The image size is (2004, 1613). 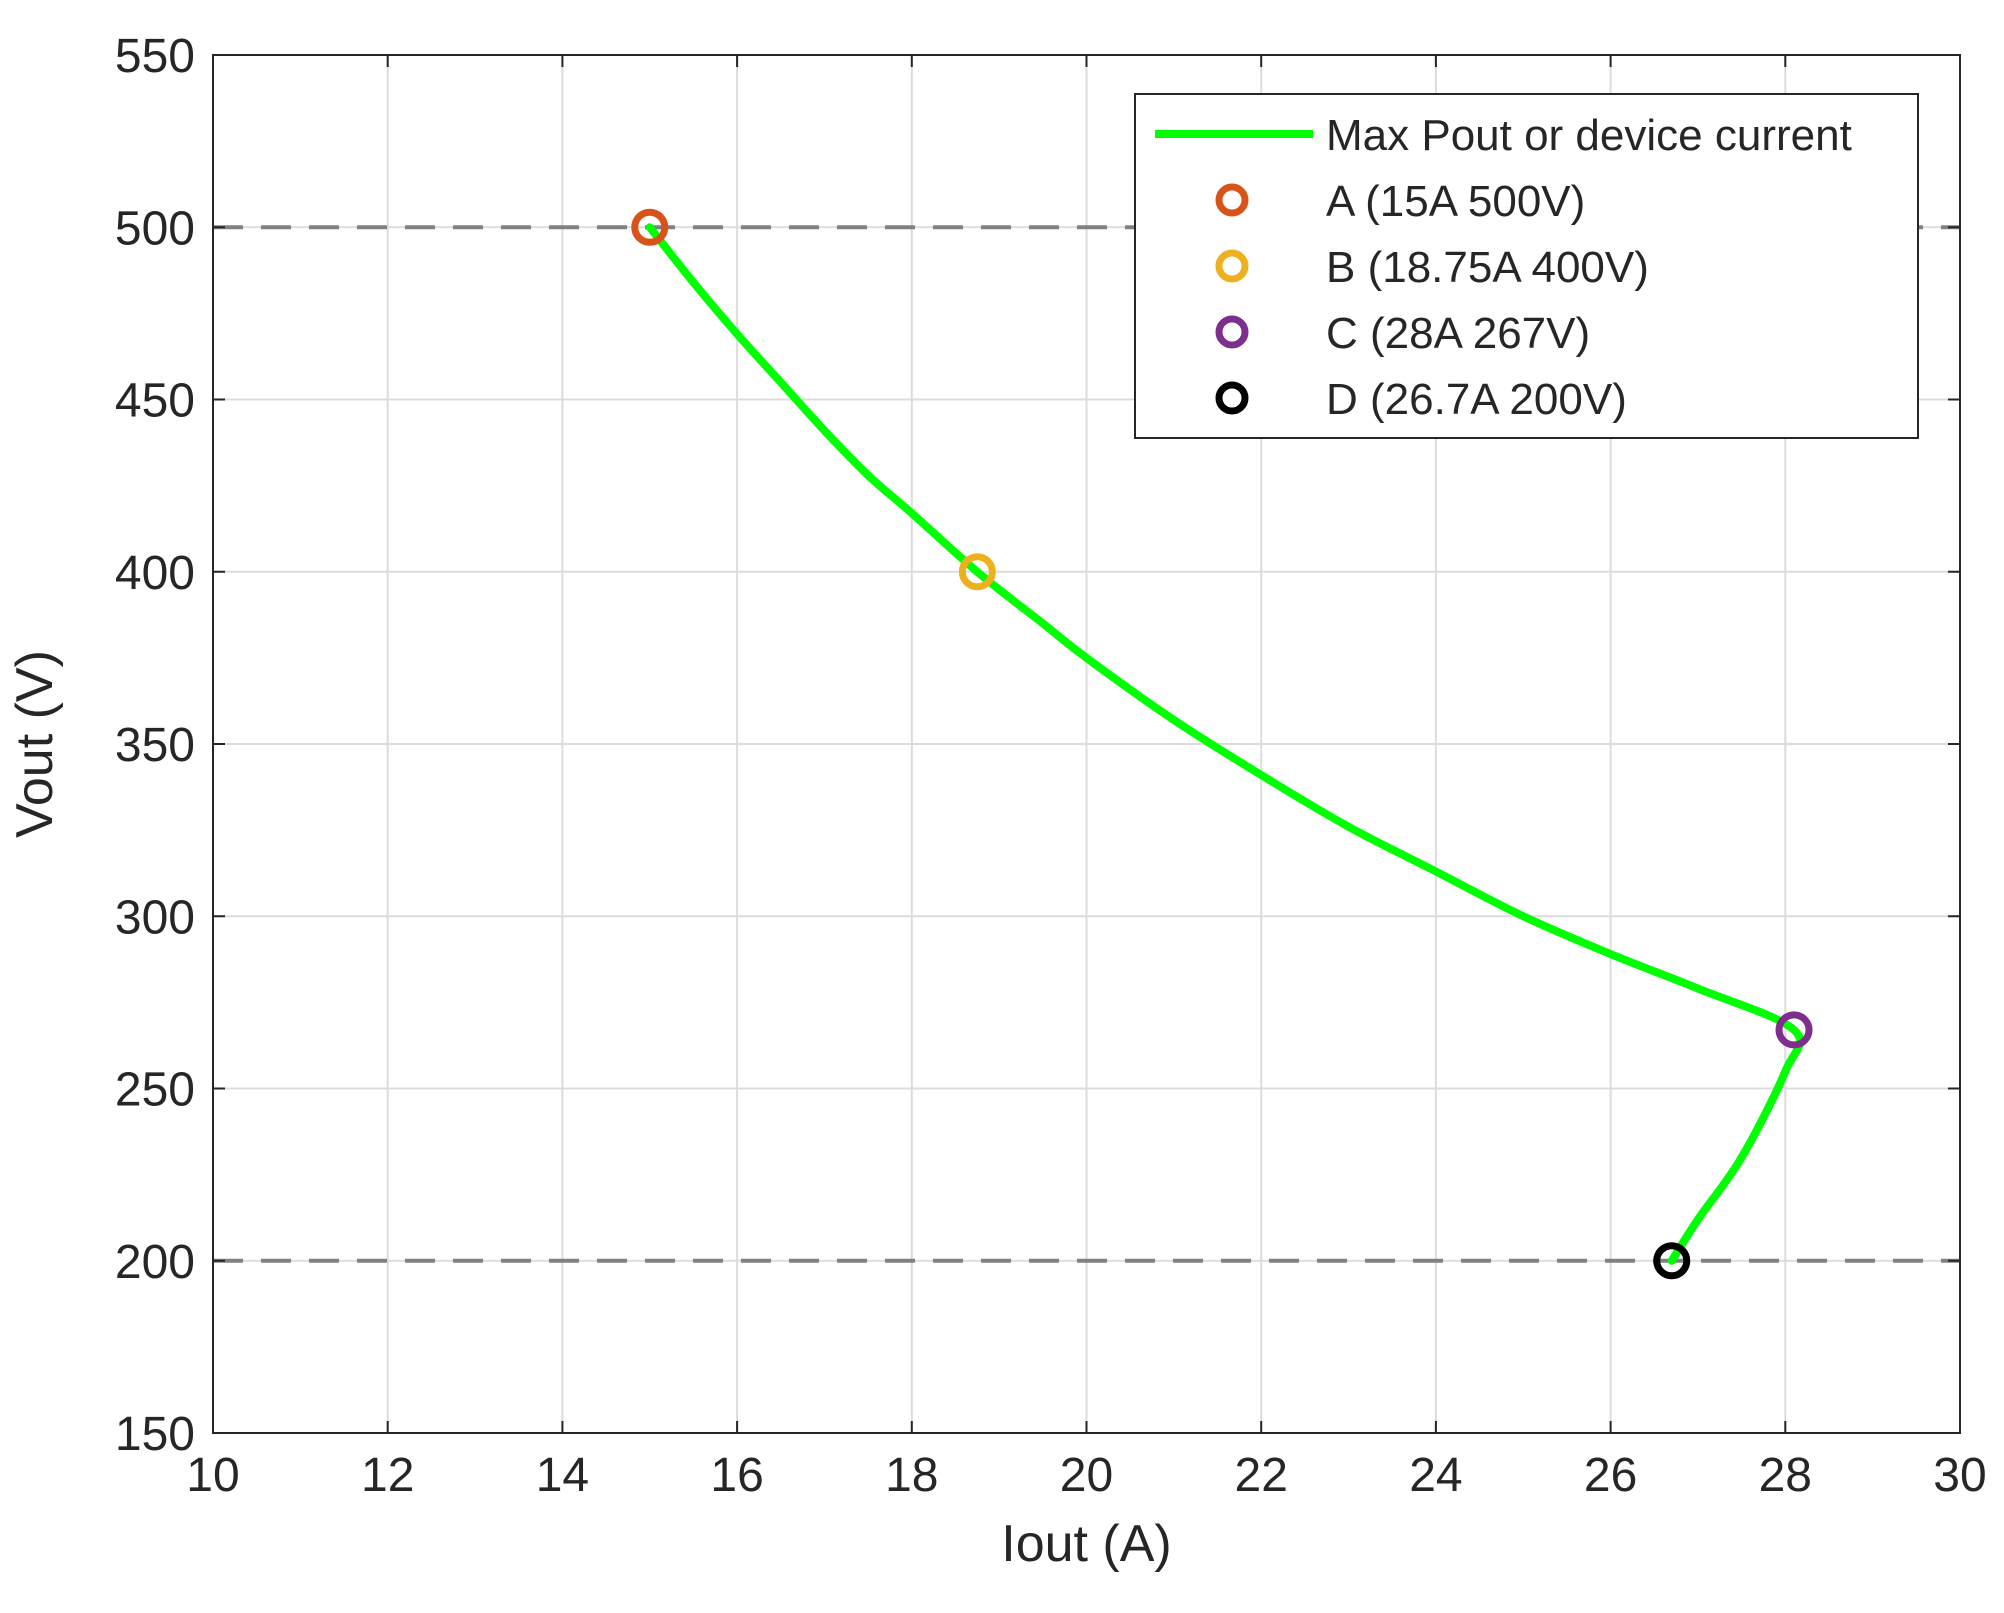 I want to click on x-tick-label: 12, so click(x=387, y=1475).